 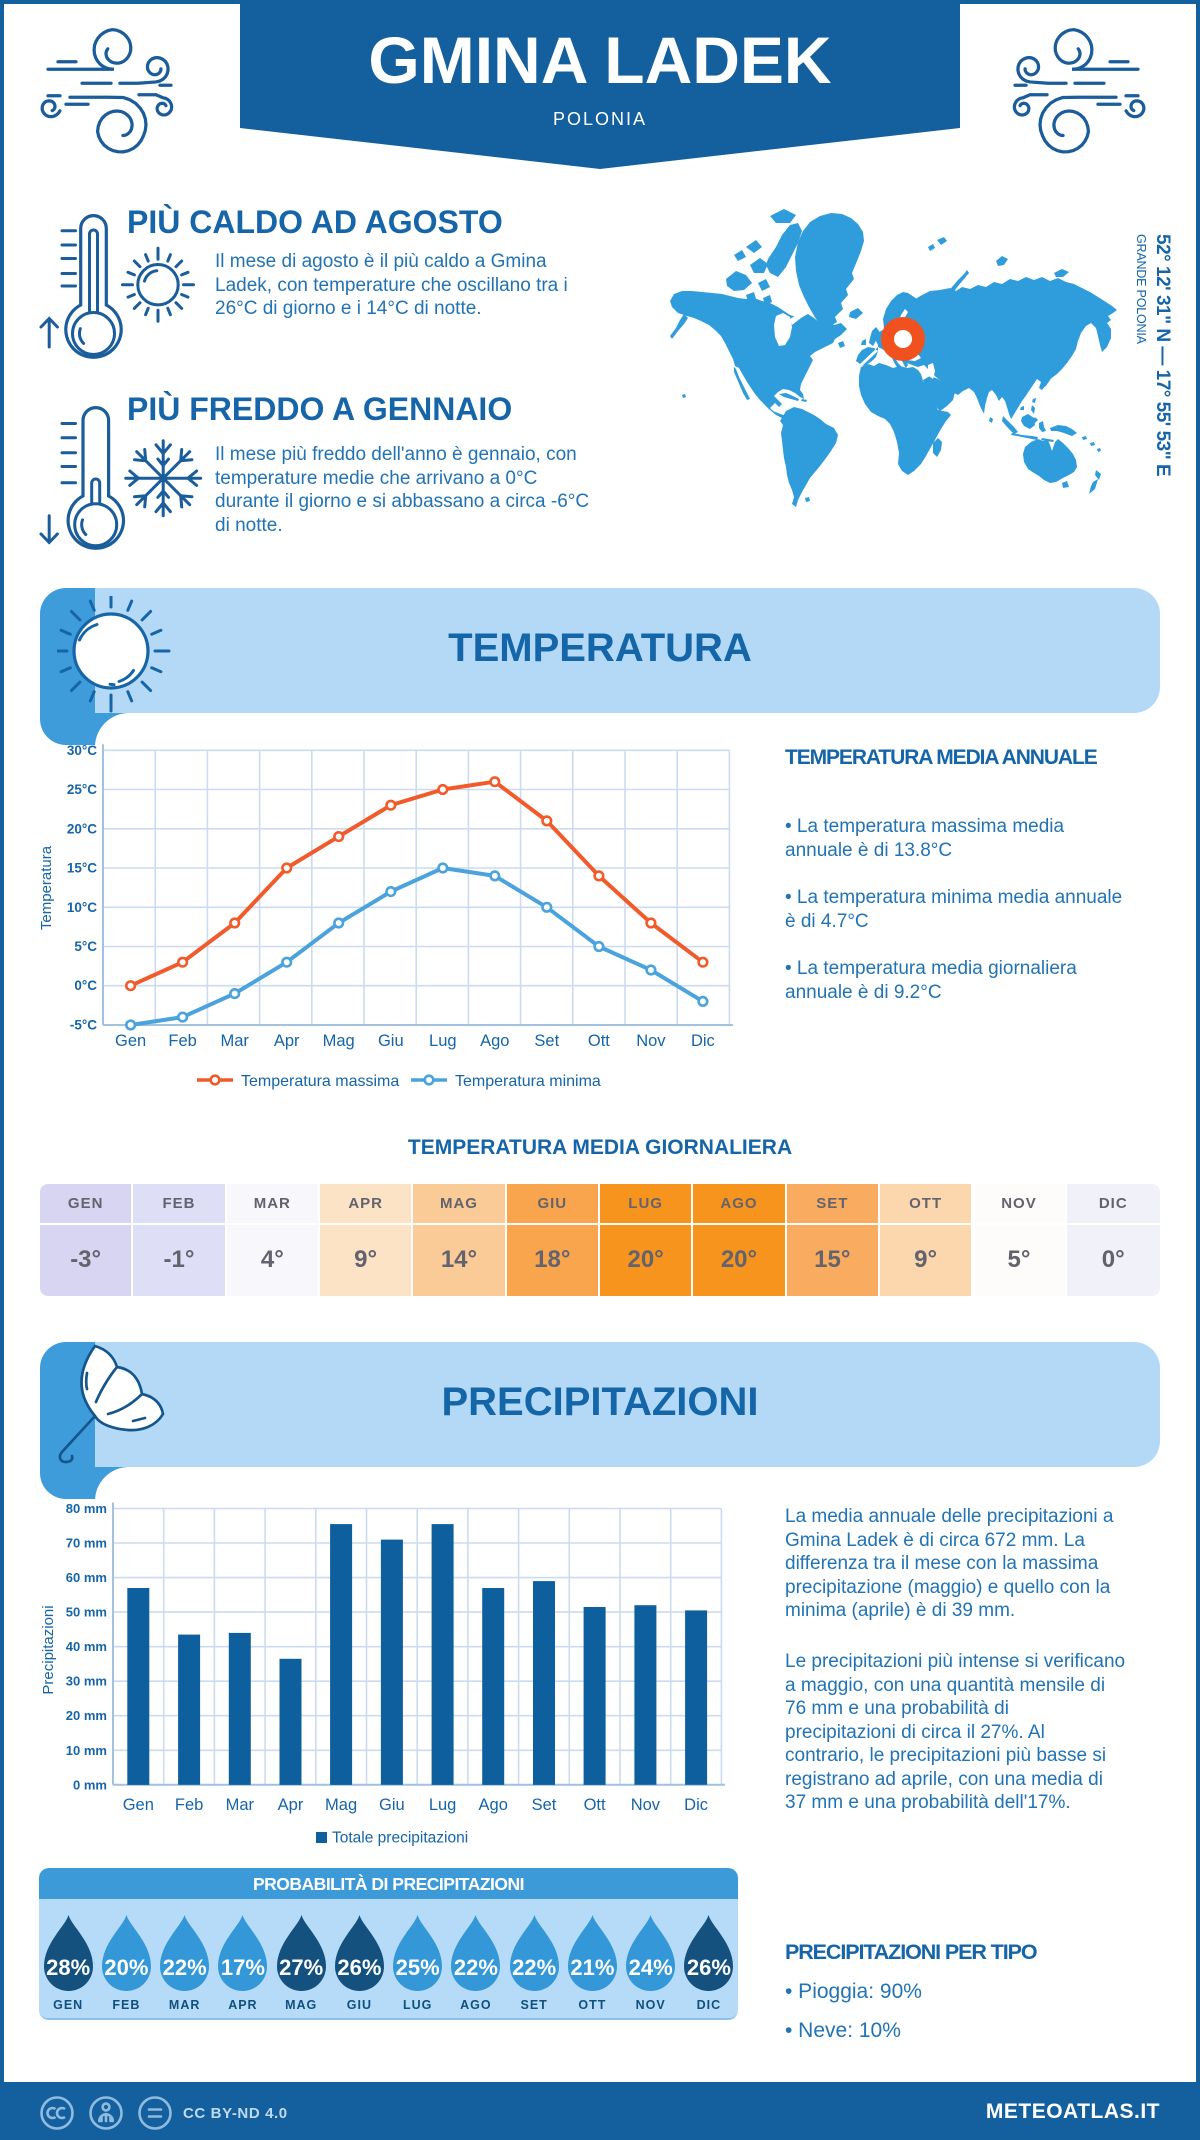 I want to click on svg-text: 80 mm, so click(x=86, y=1508).